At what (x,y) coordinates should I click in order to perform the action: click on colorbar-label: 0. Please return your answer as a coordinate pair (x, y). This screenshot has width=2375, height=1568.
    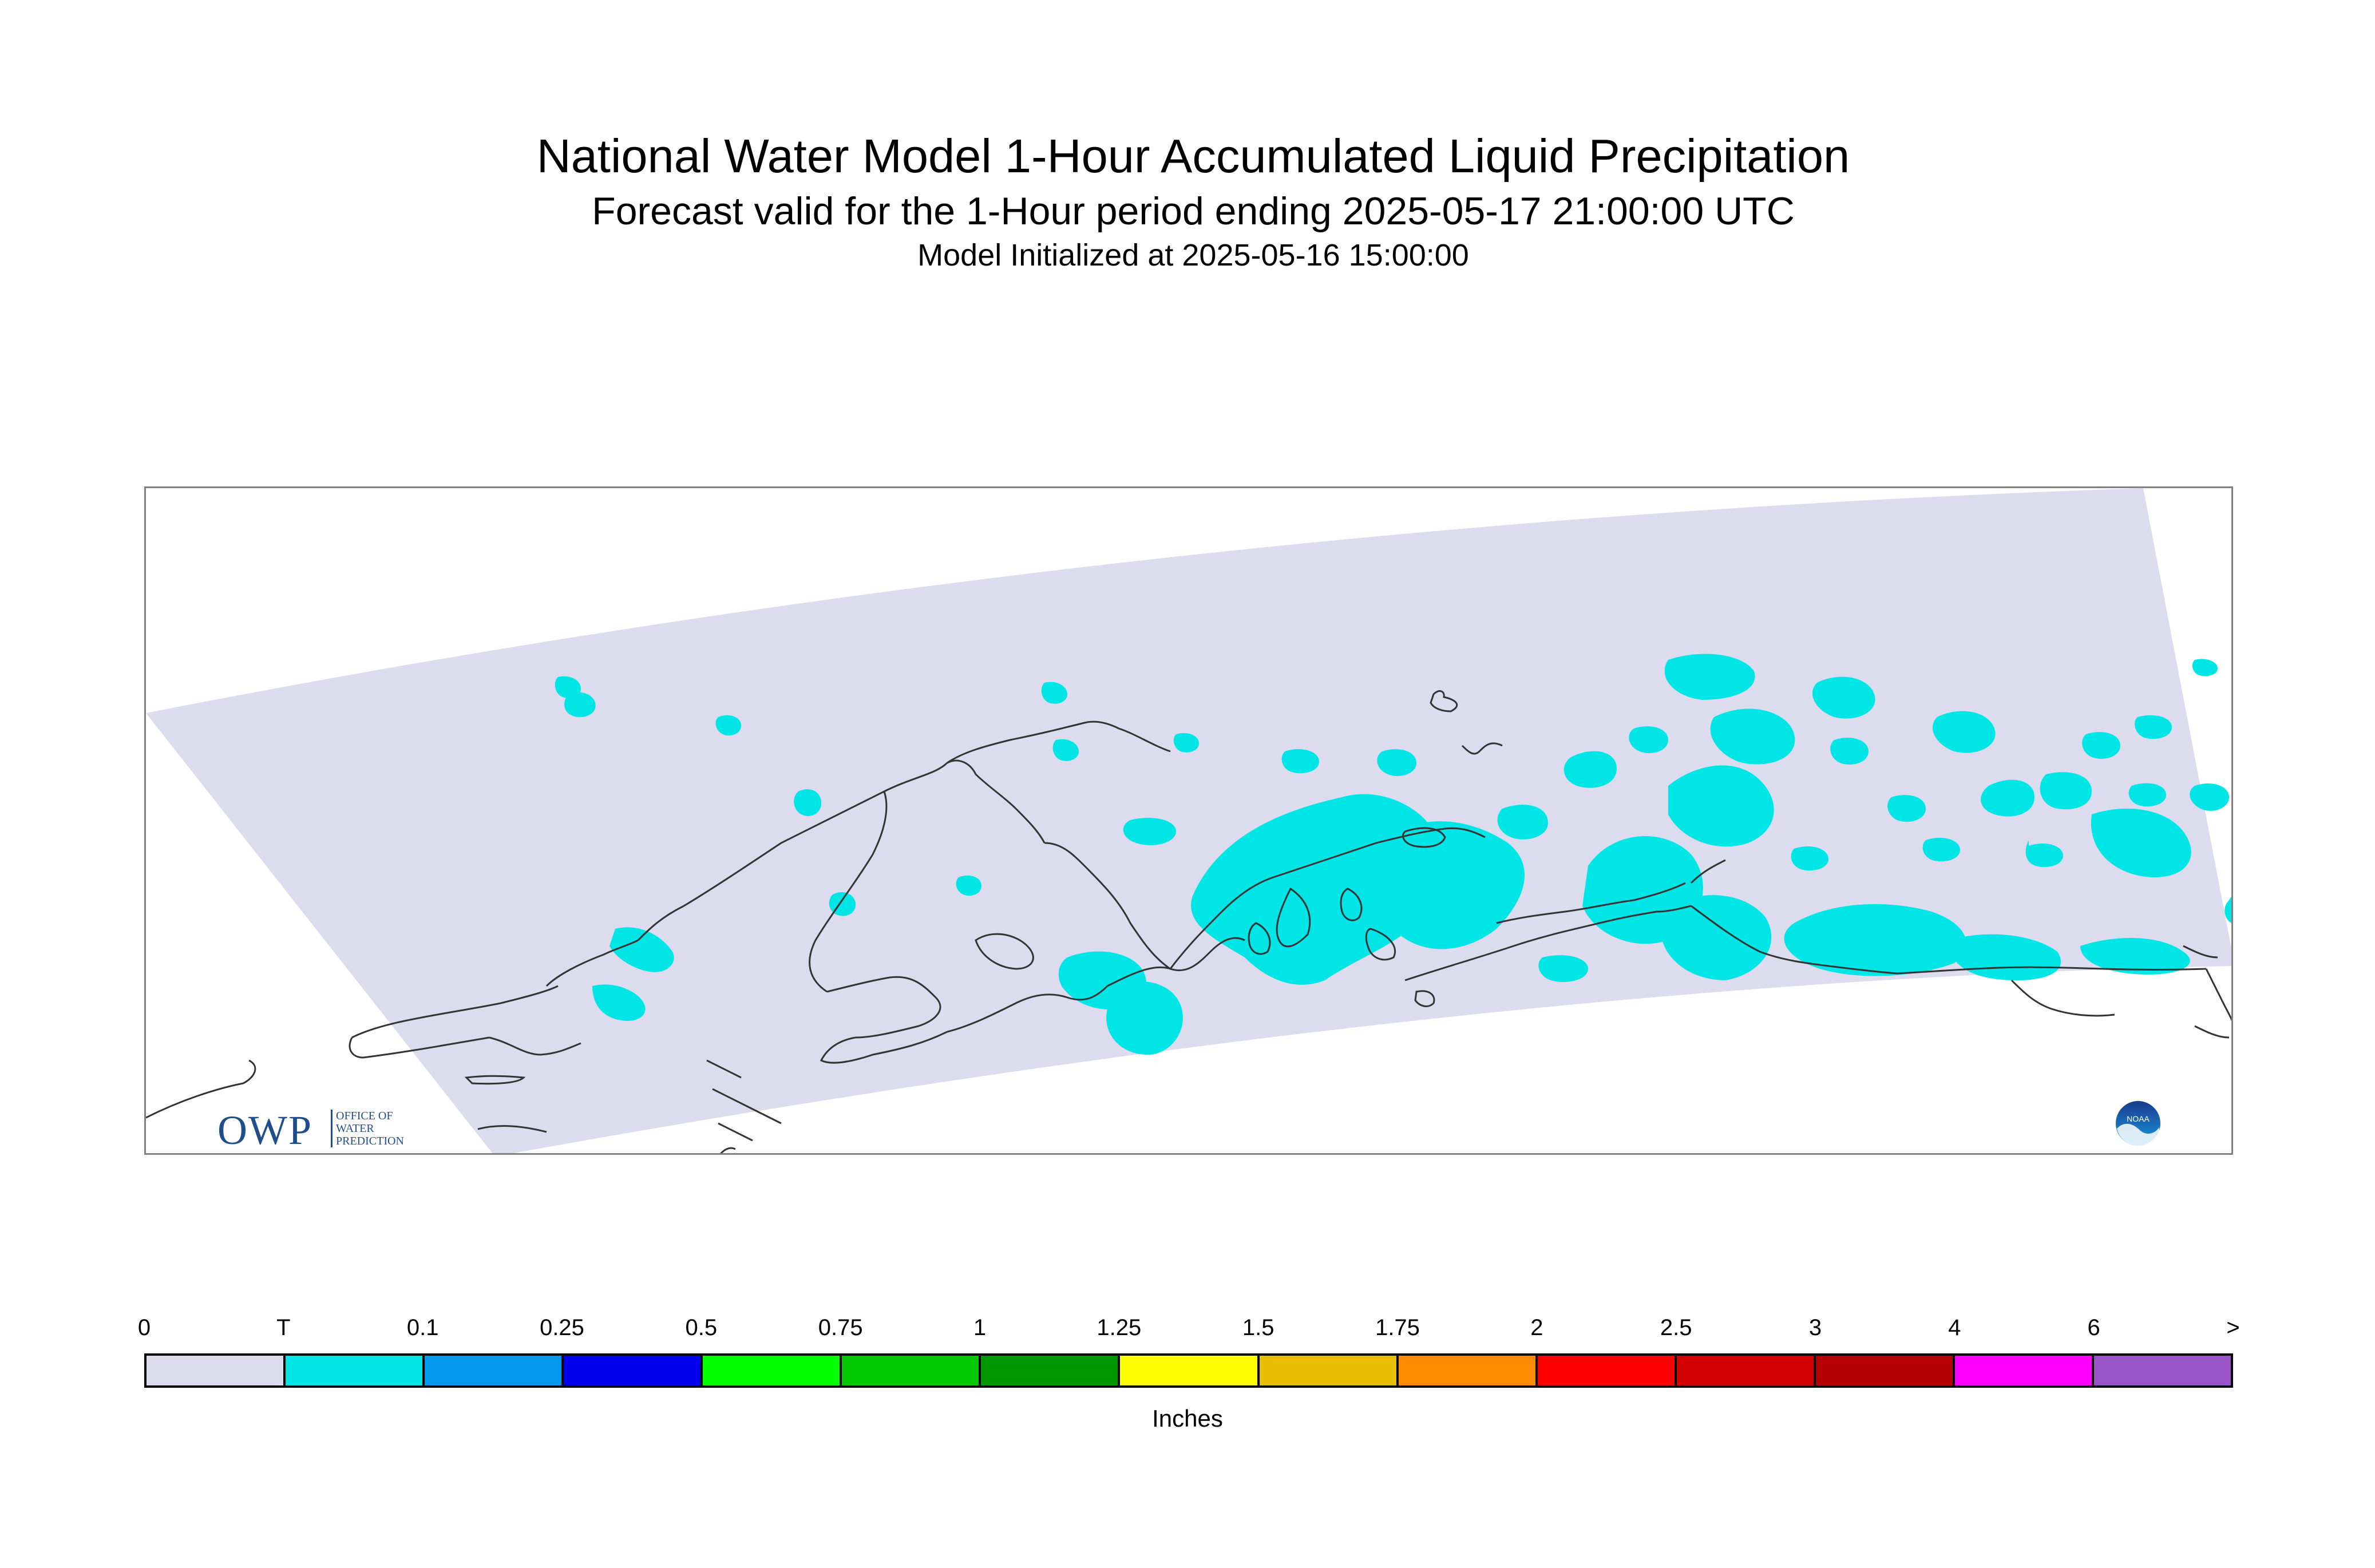
    Looking at the image, I should click on (144, 1327).